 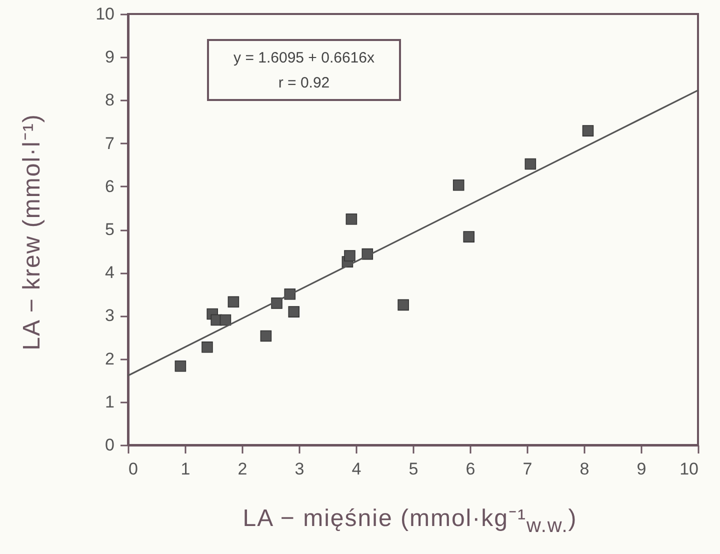 I want to click on x-axis-title: LA − mięśnie (mmol·kg⁻¹$_{w.w.}$), so click(x=410, y=521).